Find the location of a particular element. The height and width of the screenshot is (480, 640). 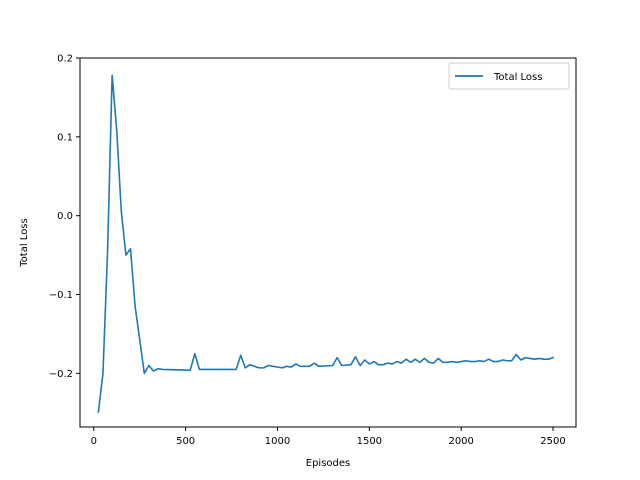

y-tick-label: 0.0 is located at coordinates (65, 216).